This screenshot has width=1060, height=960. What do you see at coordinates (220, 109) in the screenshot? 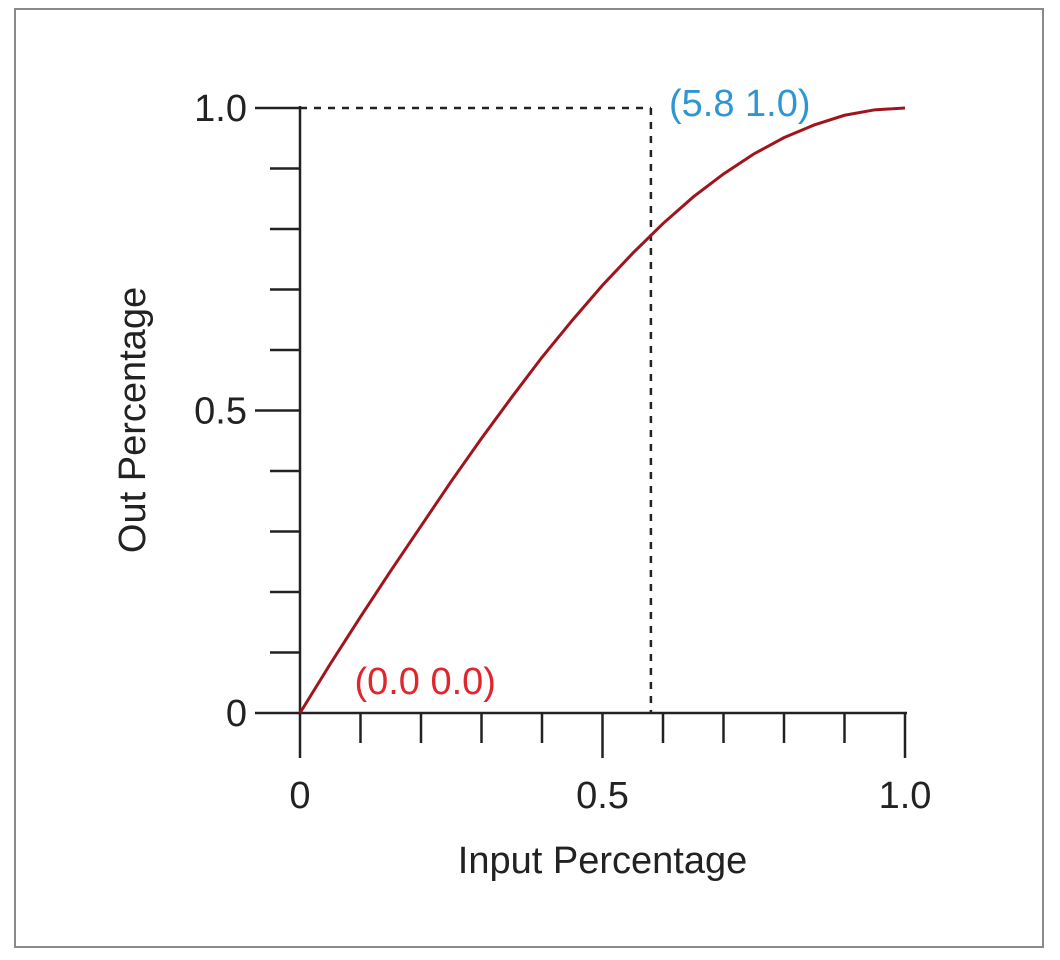
I see `y-tick-label: 1.0` at bounding box center [220, 109].